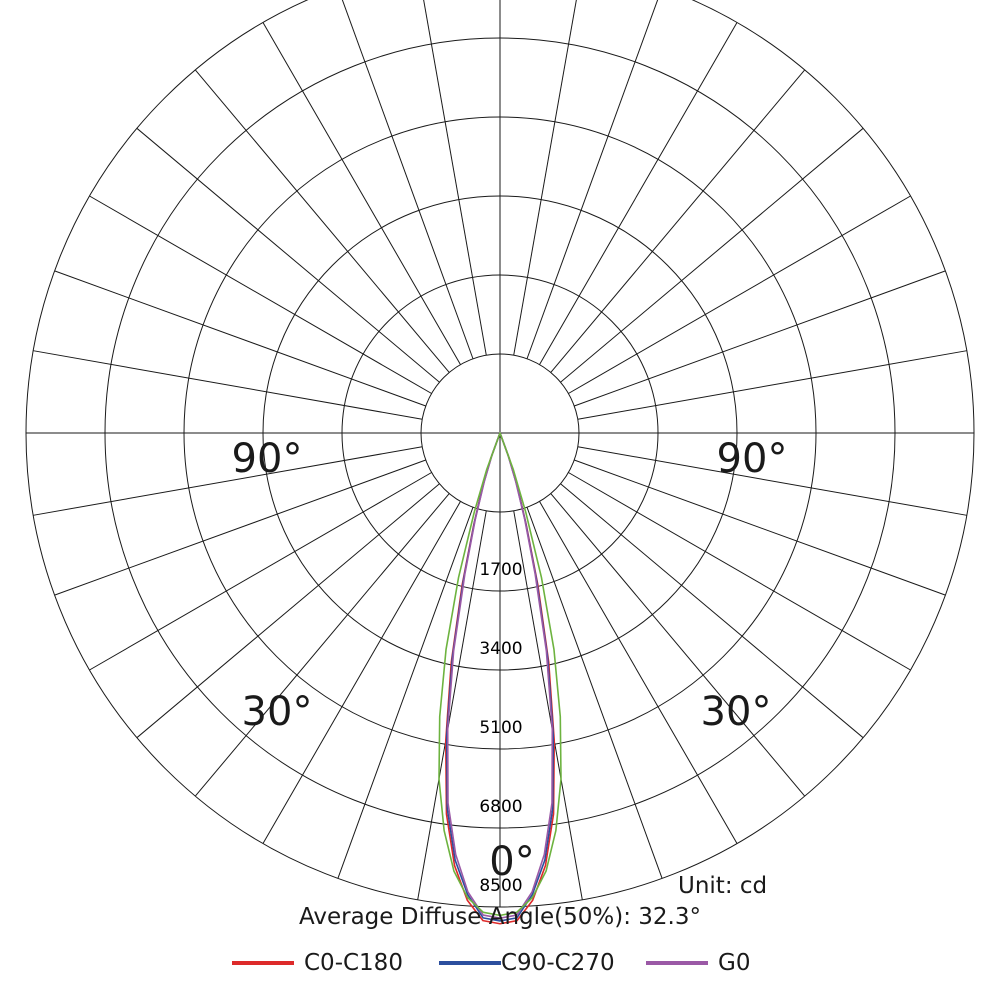  Describe the element at coordinates (734, 963) in the screenshot. I see `legend-label-g0: G0` at that location.